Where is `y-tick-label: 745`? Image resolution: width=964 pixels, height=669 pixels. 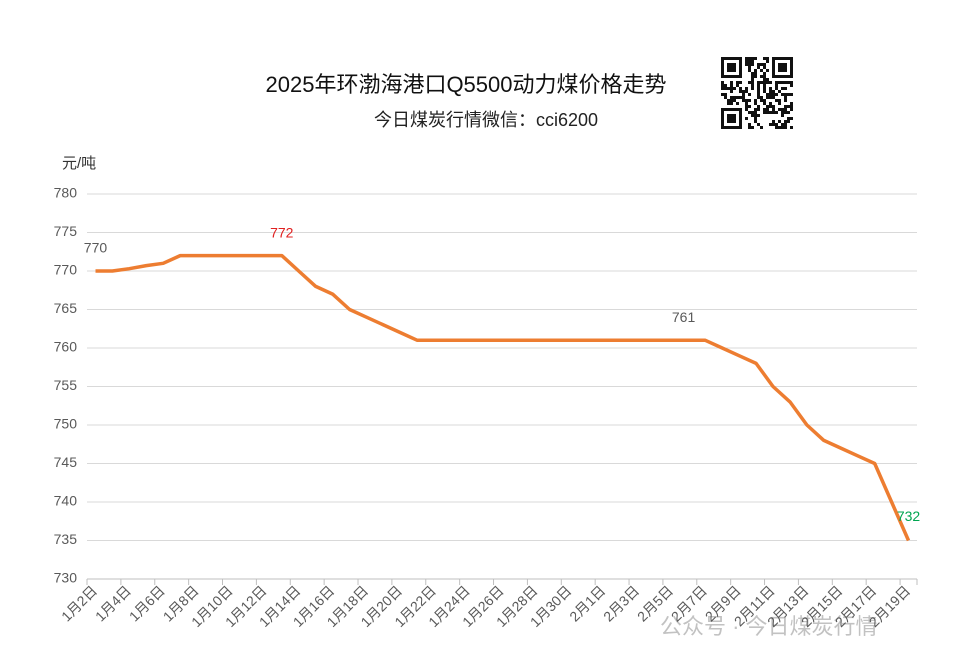
y-tick-label: 745 is located at coordinates (66, 462).